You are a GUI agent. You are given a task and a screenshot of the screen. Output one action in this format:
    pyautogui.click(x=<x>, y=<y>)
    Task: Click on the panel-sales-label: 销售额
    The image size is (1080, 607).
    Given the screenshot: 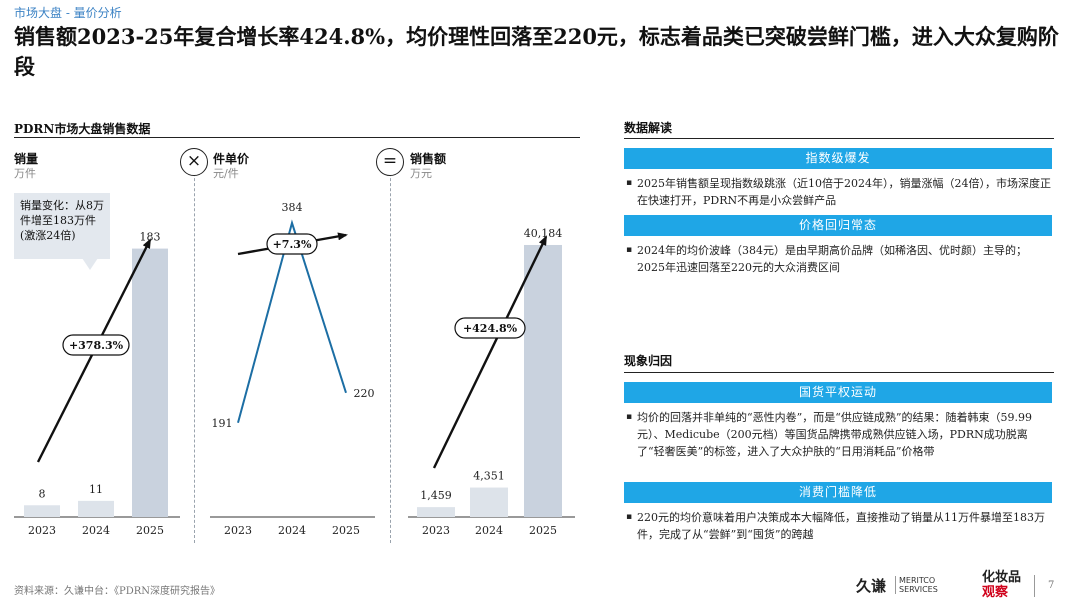 What is the action you would take?
    pyautogui.click(x=428, y=159)
    